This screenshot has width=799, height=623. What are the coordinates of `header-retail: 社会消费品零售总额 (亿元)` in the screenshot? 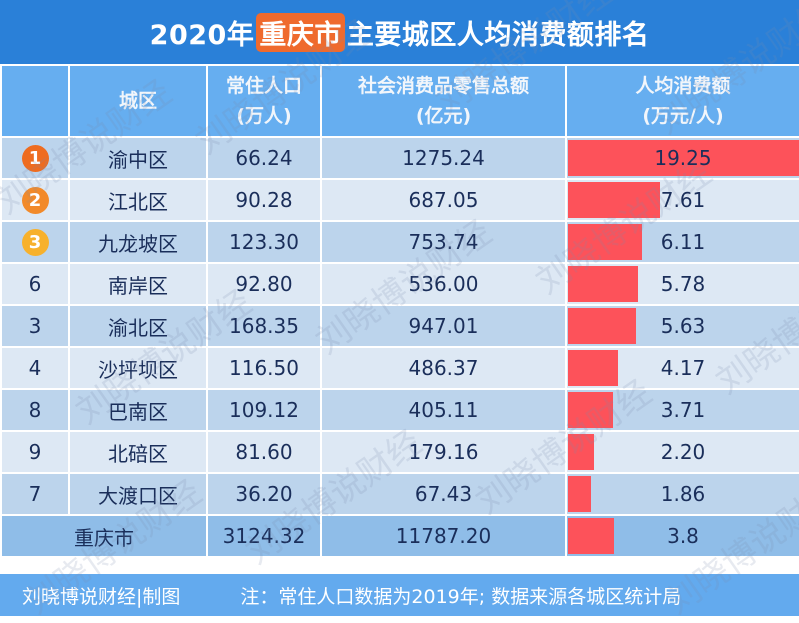 It's located at (443, 101).